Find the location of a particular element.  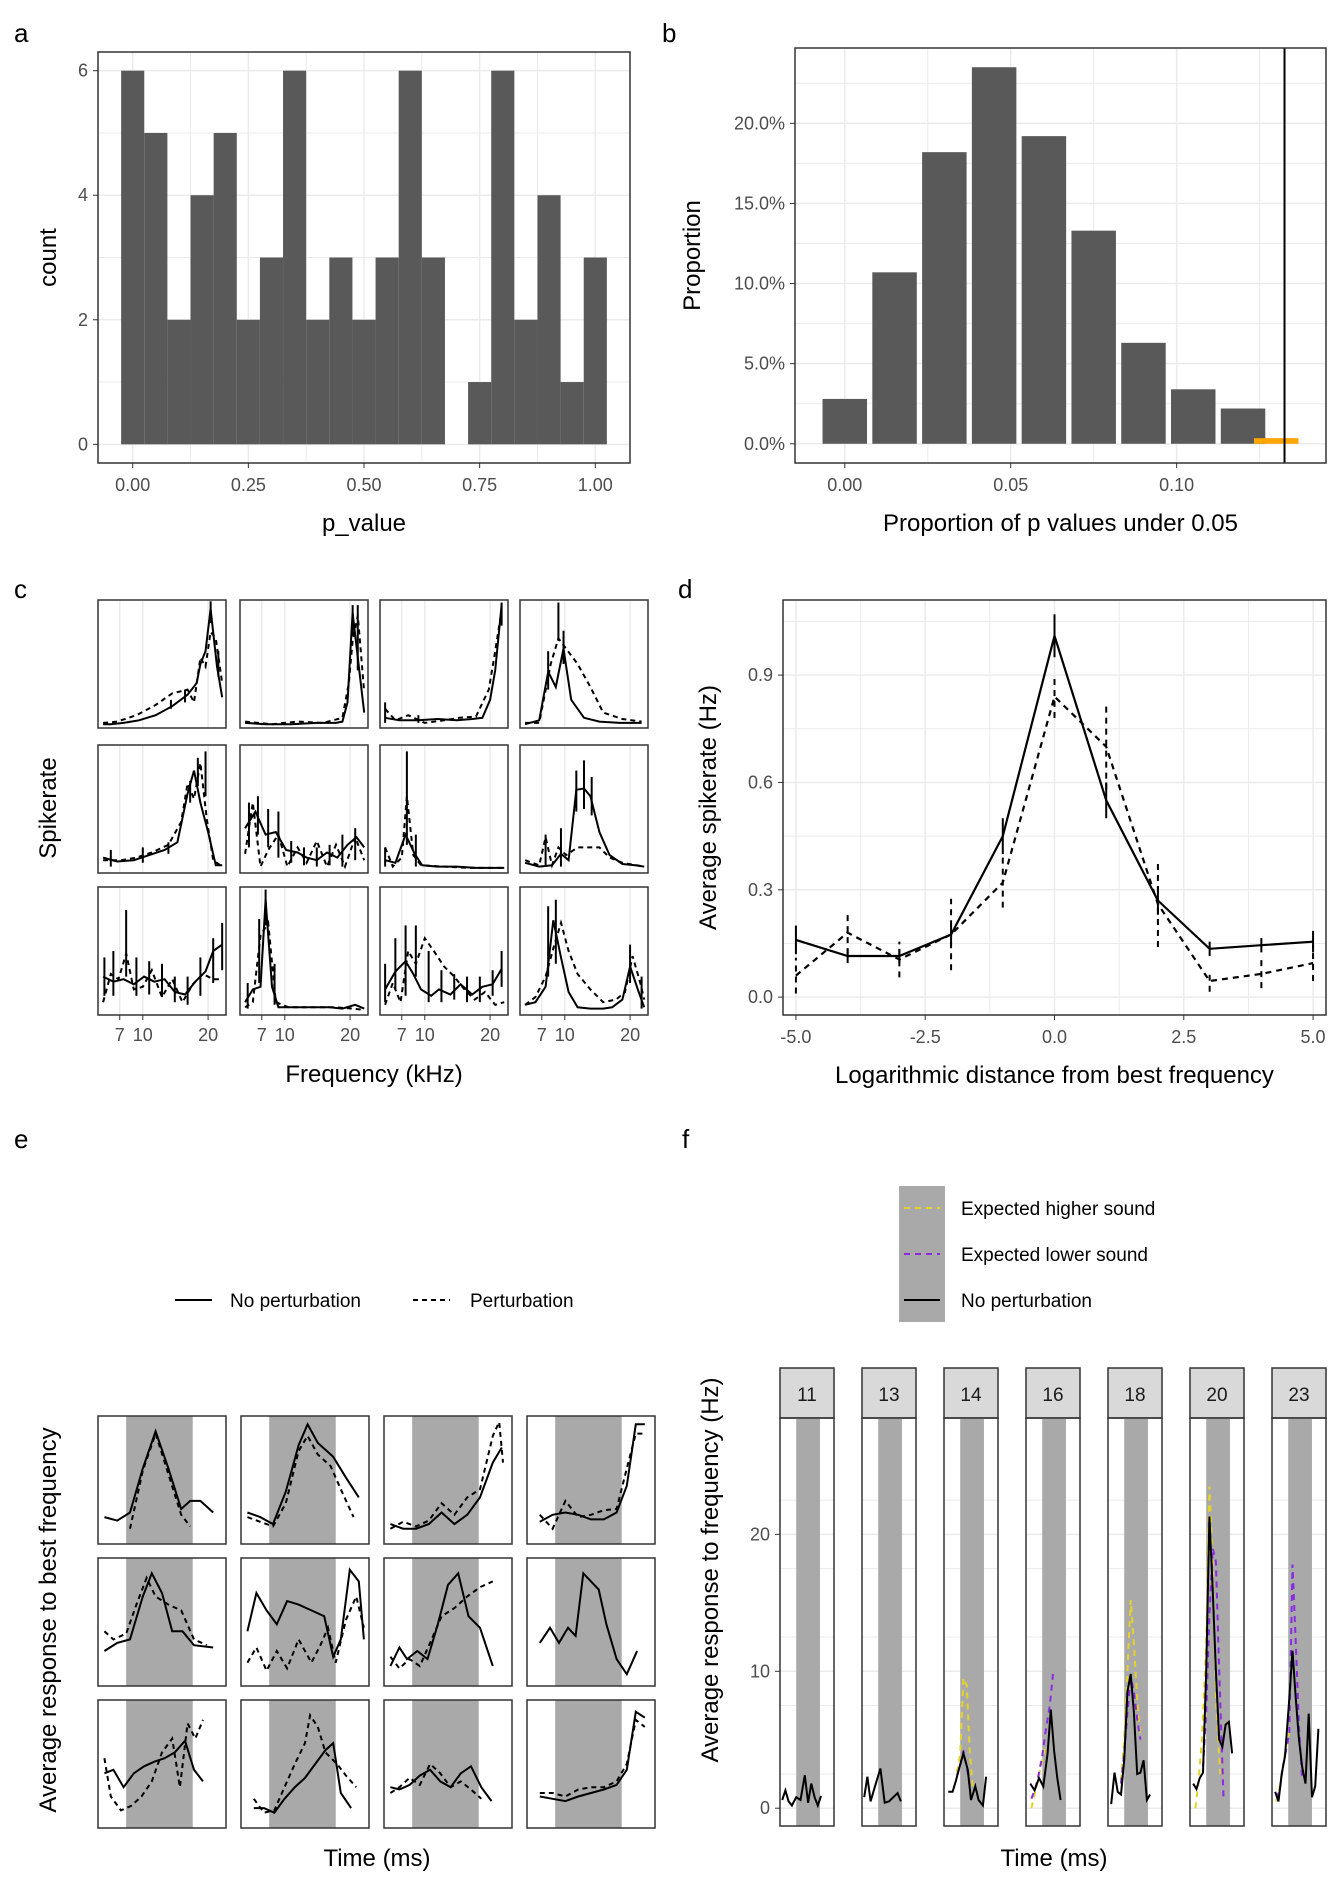

y-tick-label: 10 is located at coordinates (760, 1671).